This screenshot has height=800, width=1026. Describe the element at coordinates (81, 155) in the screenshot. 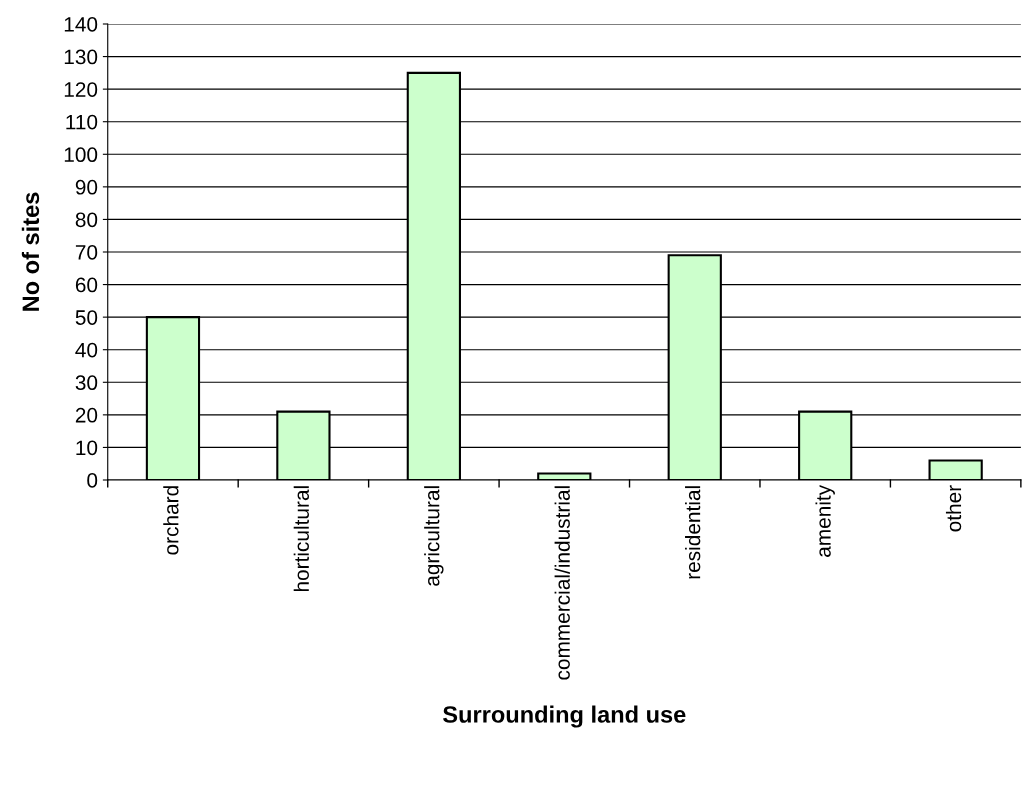

I see `y-tick-label: 100` at that location.